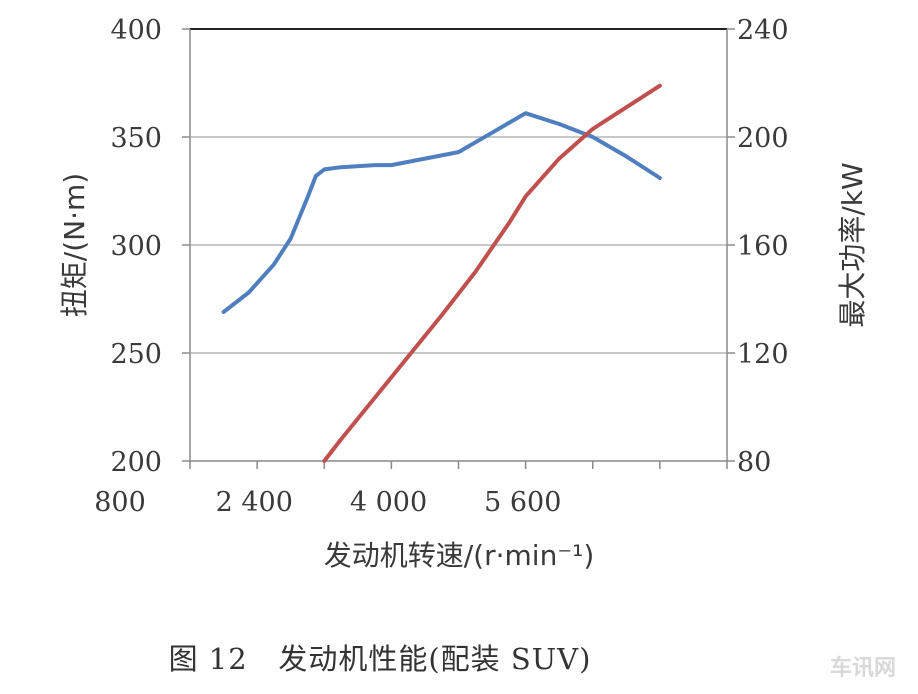 This screenshot has width=918, height=694. I want to click on x-tick-label: 5 600, so click(522, 502).